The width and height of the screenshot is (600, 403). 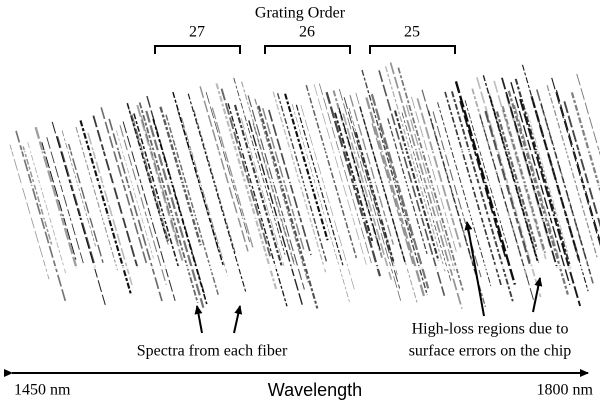 What do you see at coordinates (565, 390) in the screenshot?
I see `axis-end: 1800 nm` at bounding box center [565, 390].